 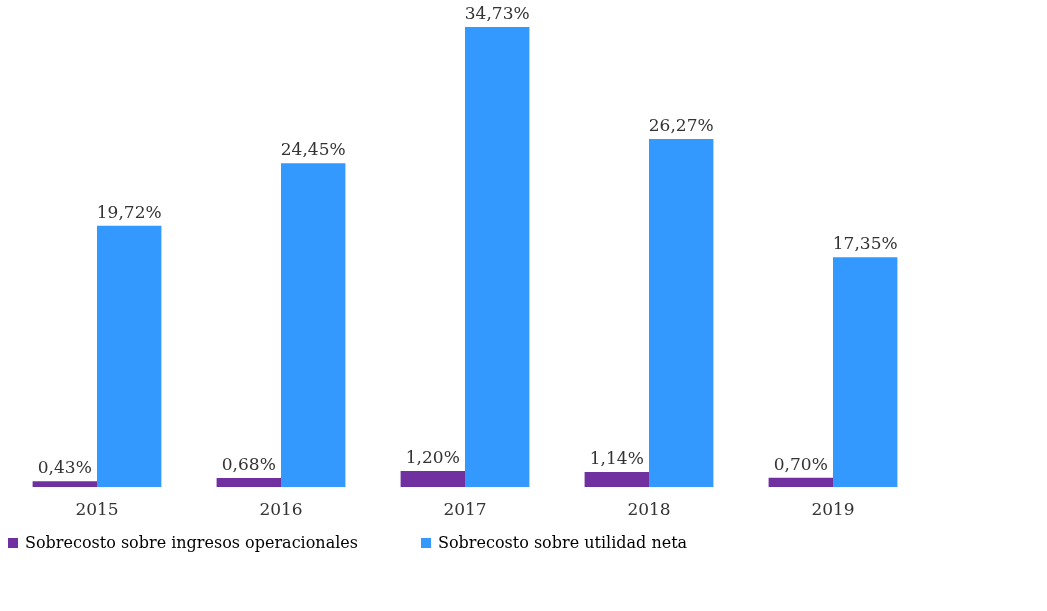 What do you see at coordinates (833, 508) in the screenshot?
I see `x-tick-label: 2019` at bounding box center [833, 508].